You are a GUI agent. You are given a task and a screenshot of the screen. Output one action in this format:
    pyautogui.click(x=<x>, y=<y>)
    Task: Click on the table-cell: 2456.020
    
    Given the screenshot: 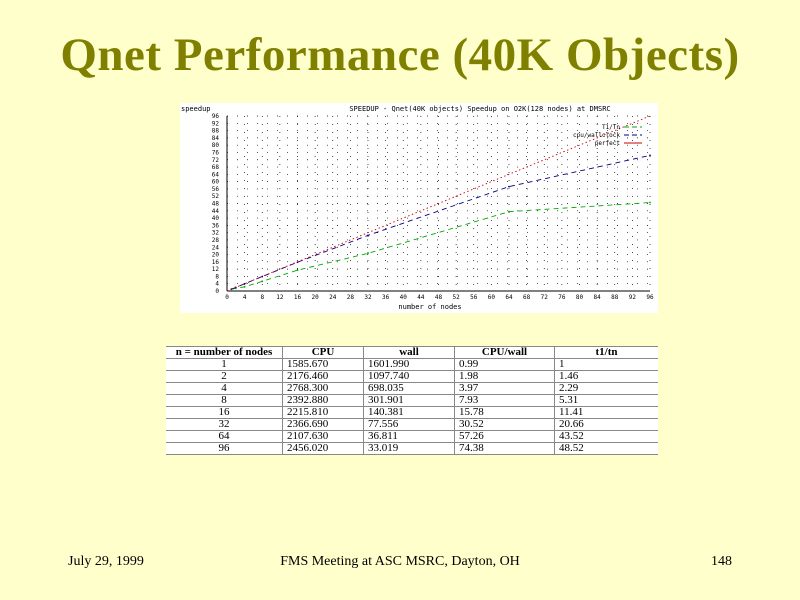 What is the action you would take?
    pyautogui.click(x=323, y=448)
    